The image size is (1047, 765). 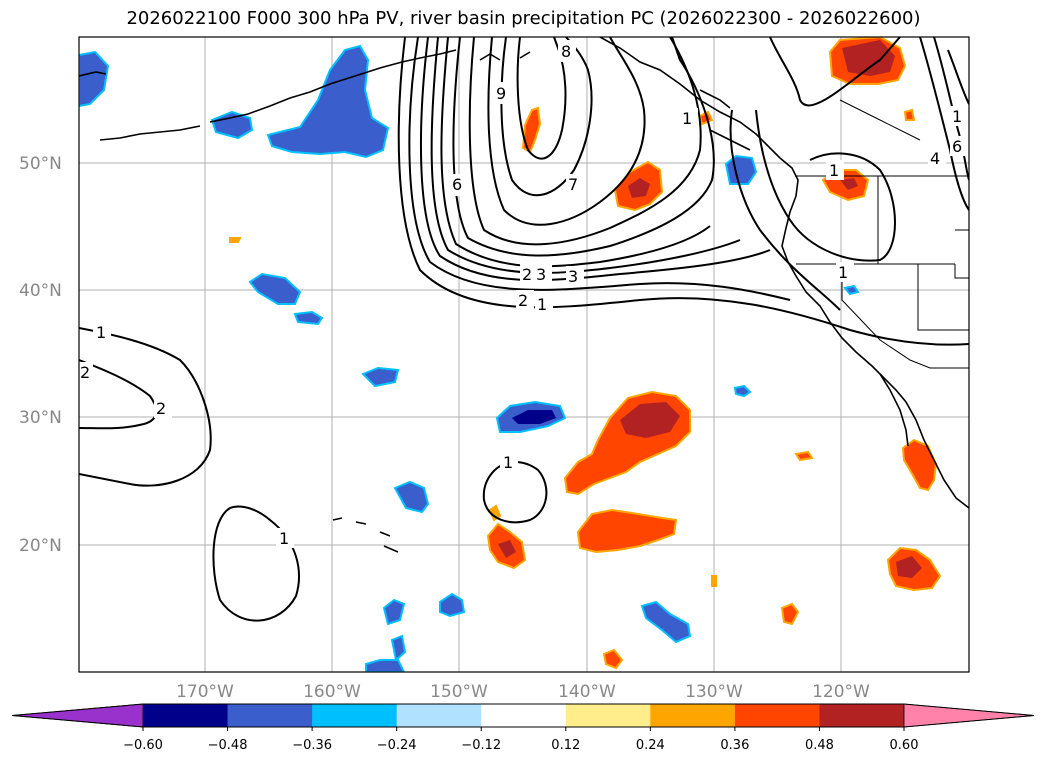 I want to click on contour-label: 7, so click(x=573, y=184).